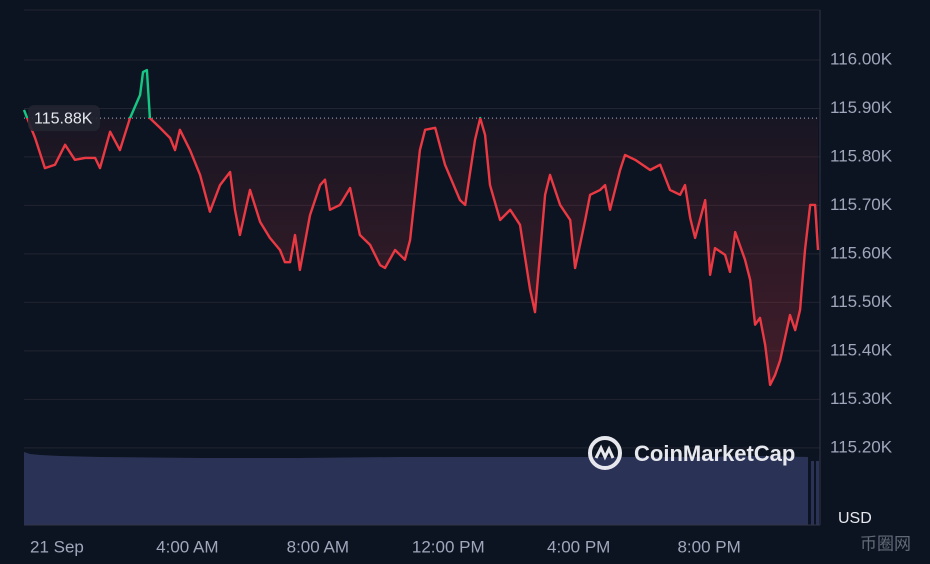  What do you see at coordinates (861, 58) in the screenshot?
I see `y-tick-label: 116.00K` at bounding box center [861, 58].